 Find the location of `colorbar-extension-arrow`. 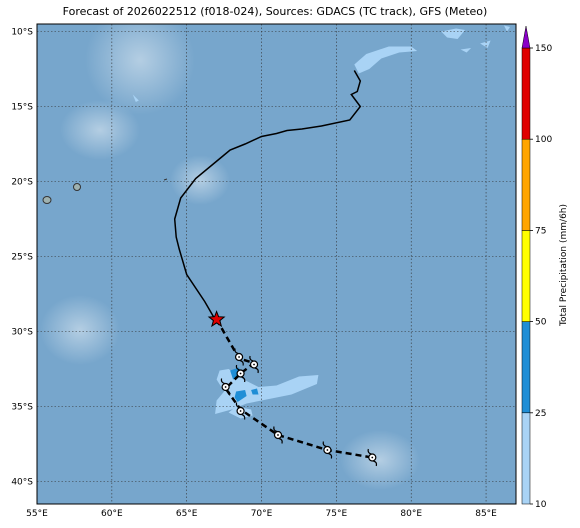

colorbar-extension-arrow is located at coordinates (526, 37).